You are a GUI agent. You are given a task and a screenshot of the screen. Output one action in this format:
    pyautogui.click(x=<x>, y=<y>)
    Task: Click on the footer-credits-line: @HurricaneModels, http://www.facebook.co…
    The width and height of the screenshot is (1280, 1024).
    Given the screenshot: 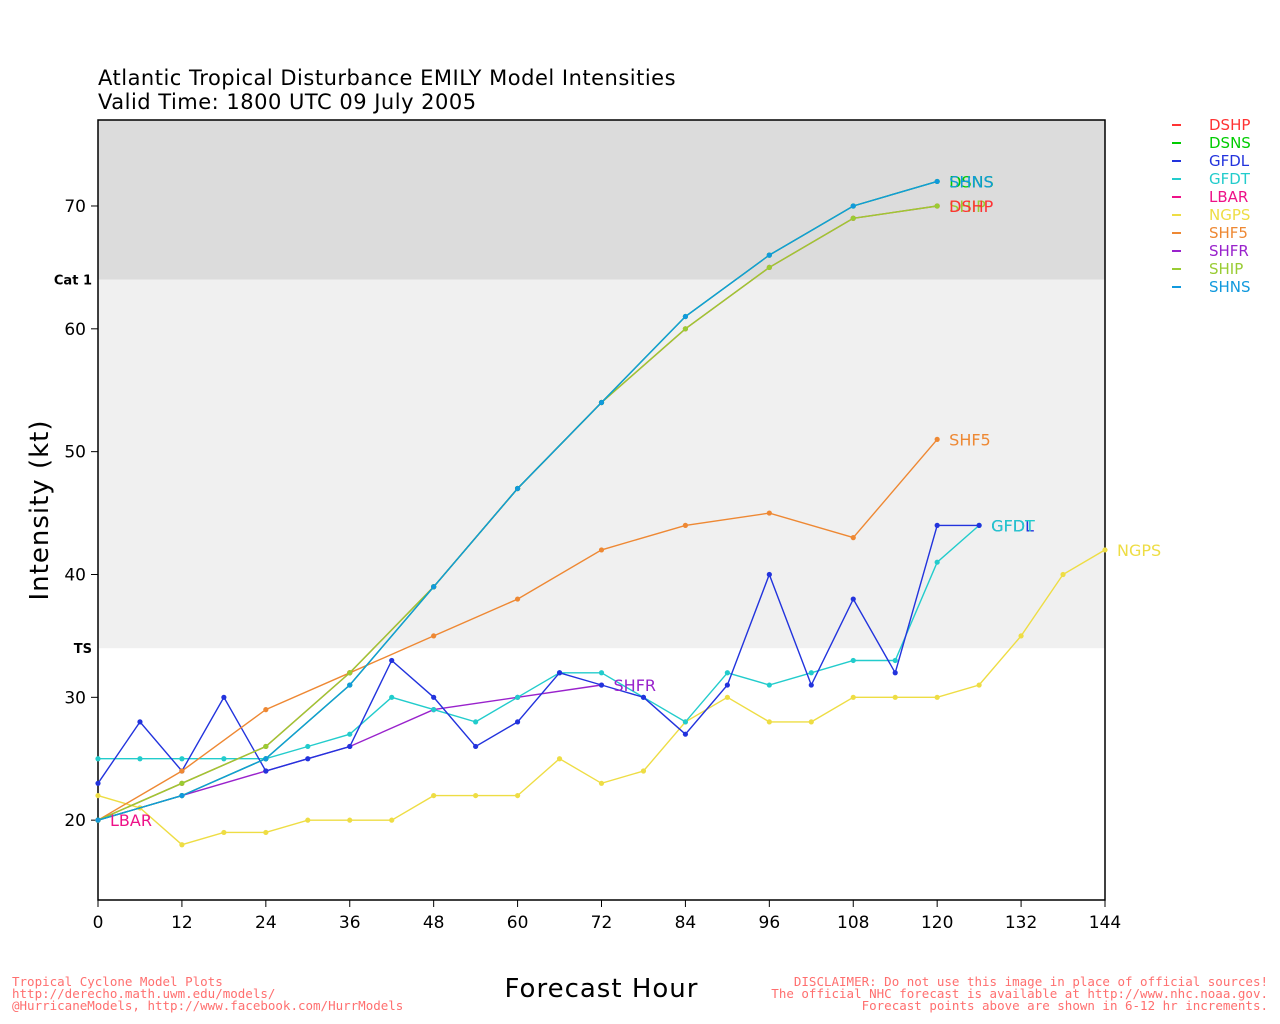 What is the action you would take?
    pyautogui.click(x=208, y=1005)
    